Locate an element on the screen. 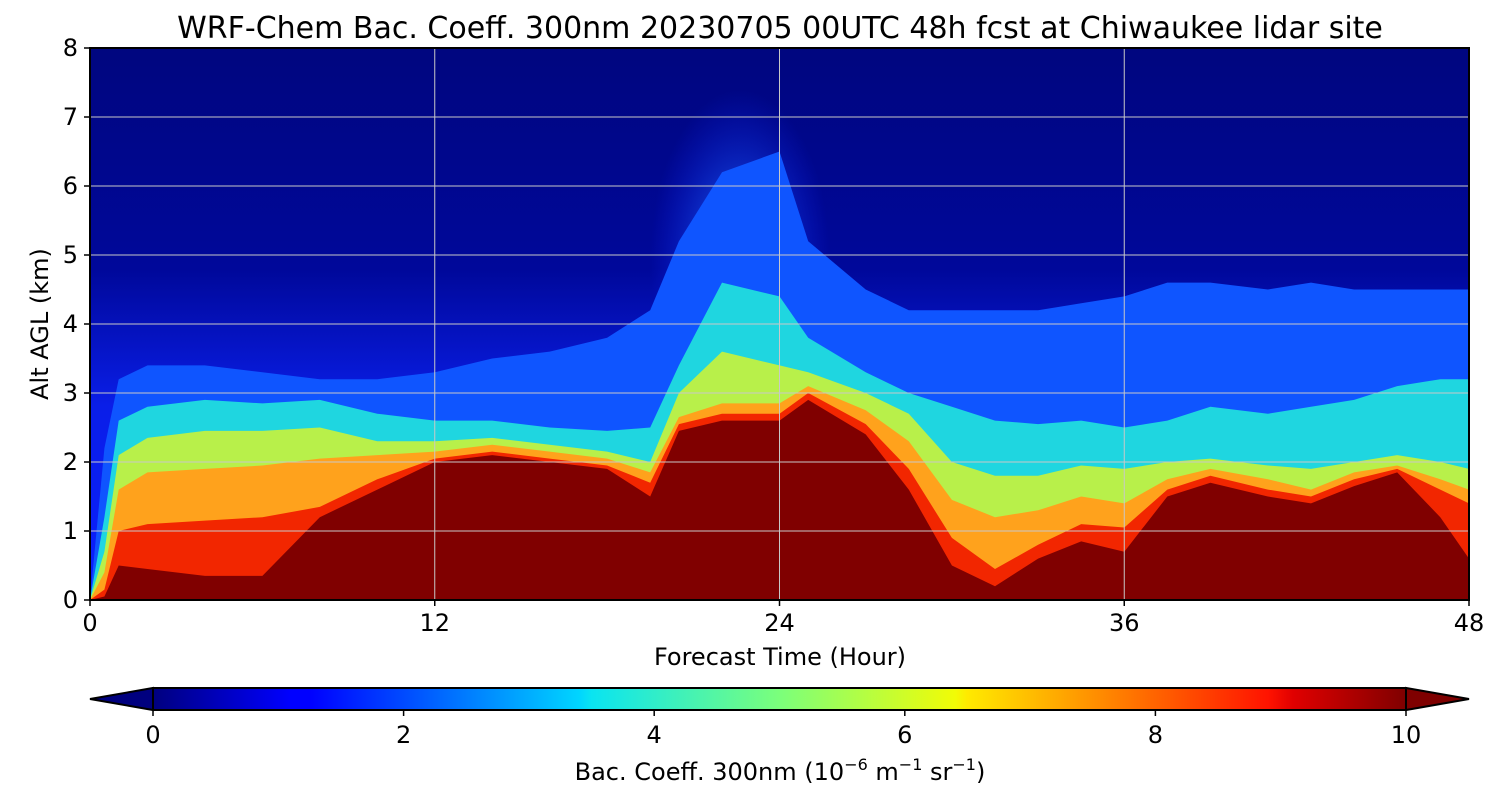 The height and width of the screenshot is (800, 1500). colorbar-tick-label: 6 is located at coordinates (904, 735).